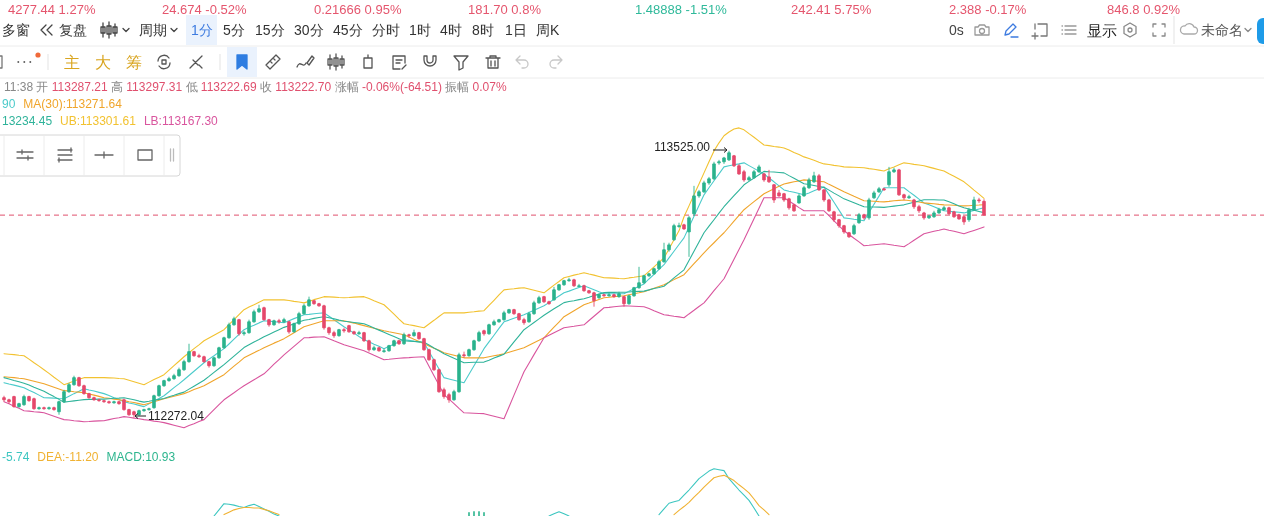  Describe the element at coordinates (348, 30) in the screenshot. I see `text: 45分` at that location.